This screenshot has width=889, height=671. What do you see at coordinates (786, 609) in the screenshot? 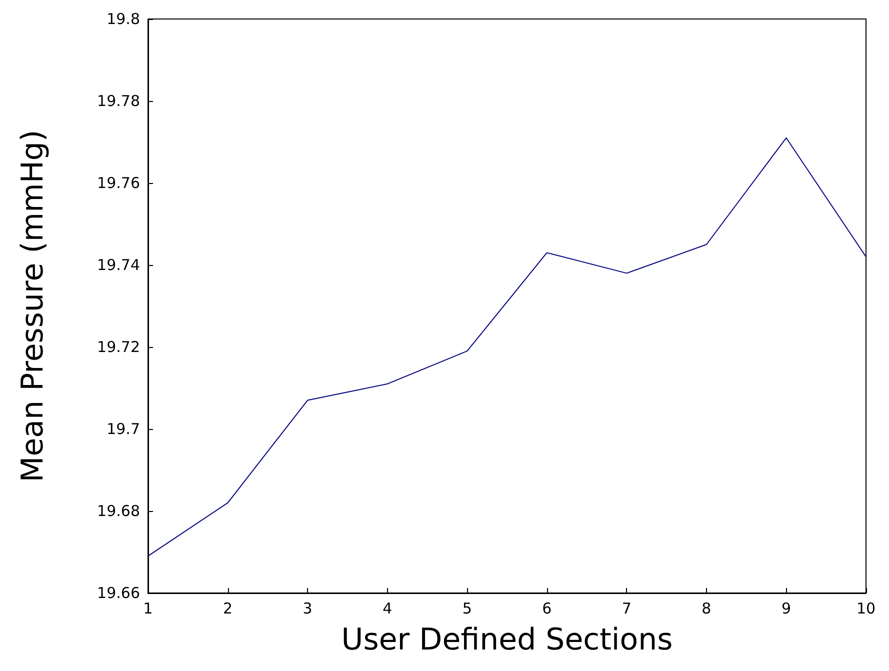
I see `x-tick-label: 9` at bounding box center [786, 609].